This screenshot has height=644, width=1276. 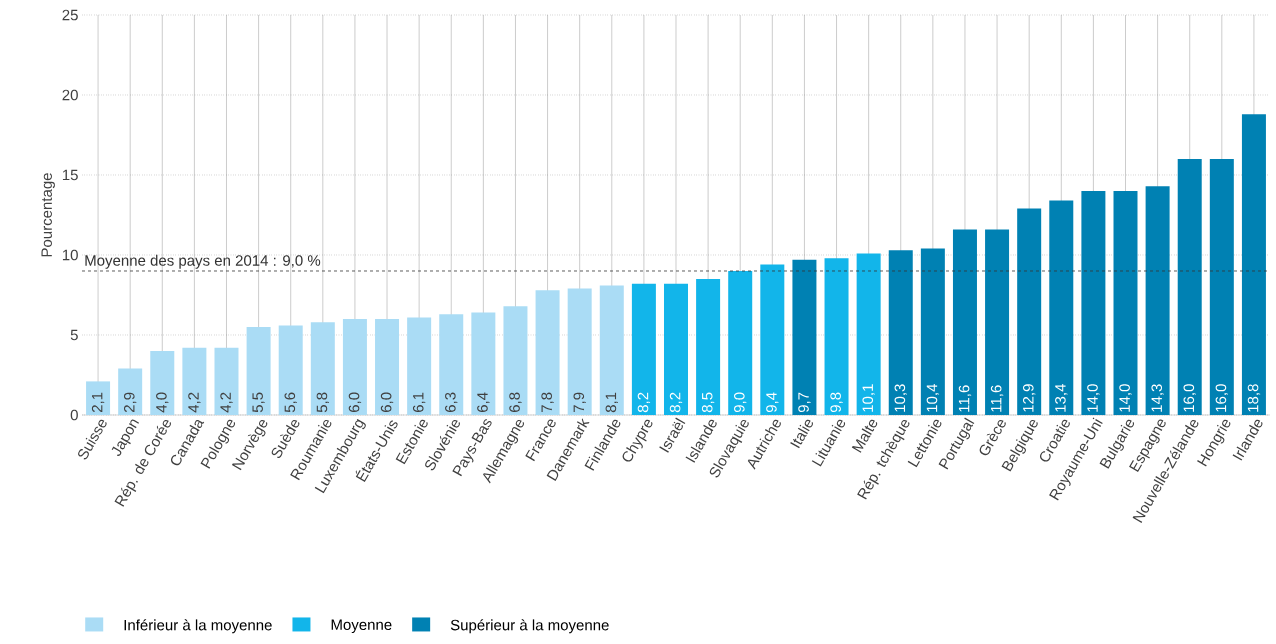 I want to click on data-label: 10,3, so click(x=900, y=398).